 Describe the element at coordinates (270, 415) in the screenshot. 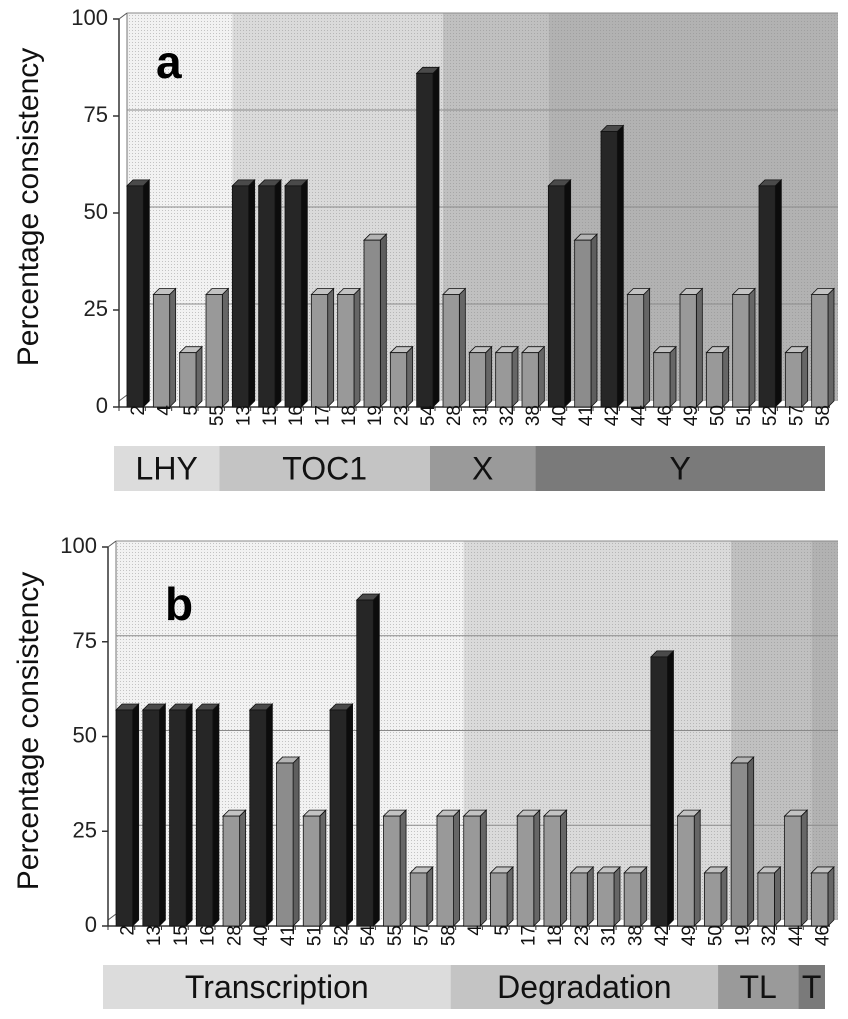

I see `x-tick-label: 15` at that location.